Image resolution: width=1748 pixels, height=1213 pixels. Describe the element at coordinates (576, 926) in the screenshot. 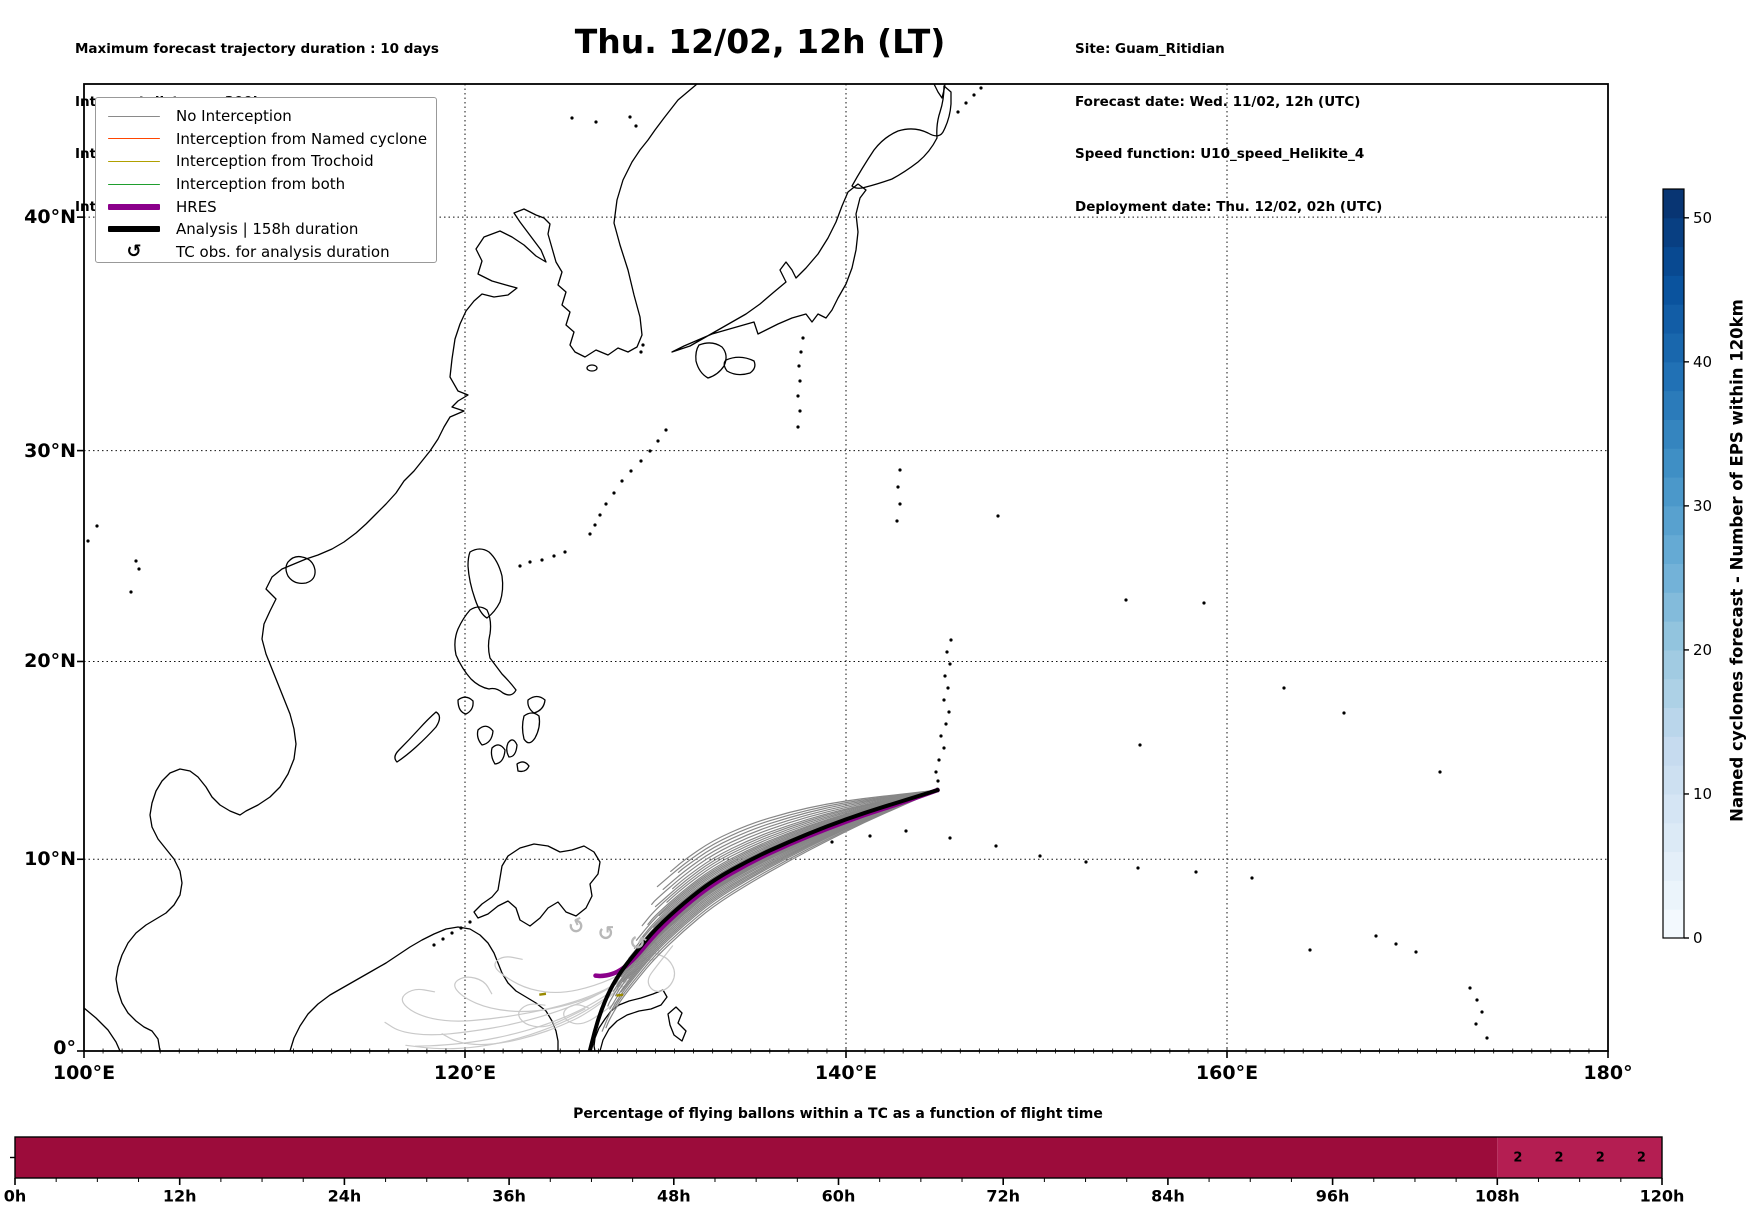

I see `tc-obs-marker-icon: ↺` at that location.